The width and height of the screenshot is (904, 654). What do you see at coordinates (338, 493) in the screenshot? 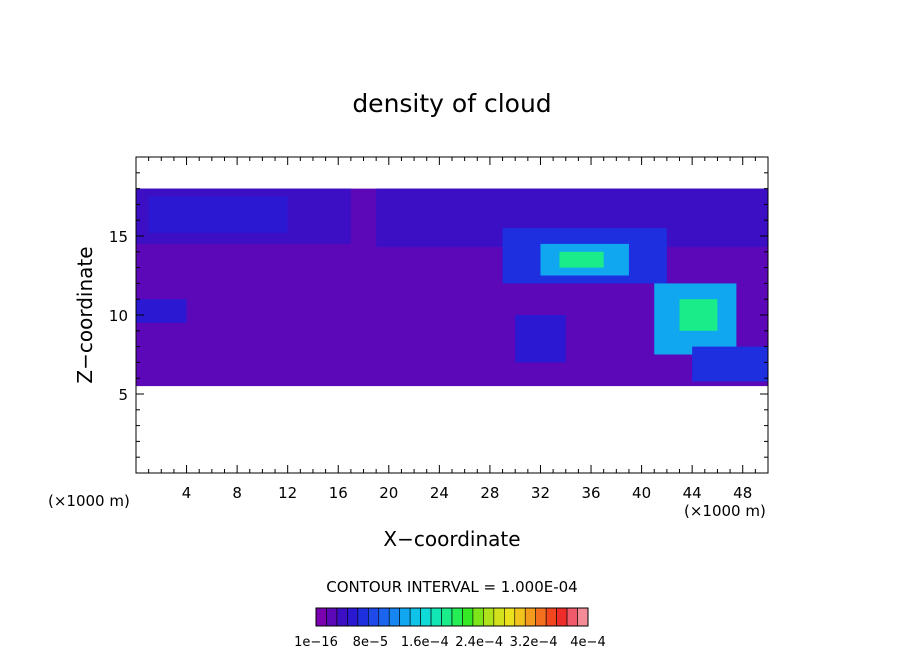
I see `x-tick-label: 16` at bounding box center [338, 493].